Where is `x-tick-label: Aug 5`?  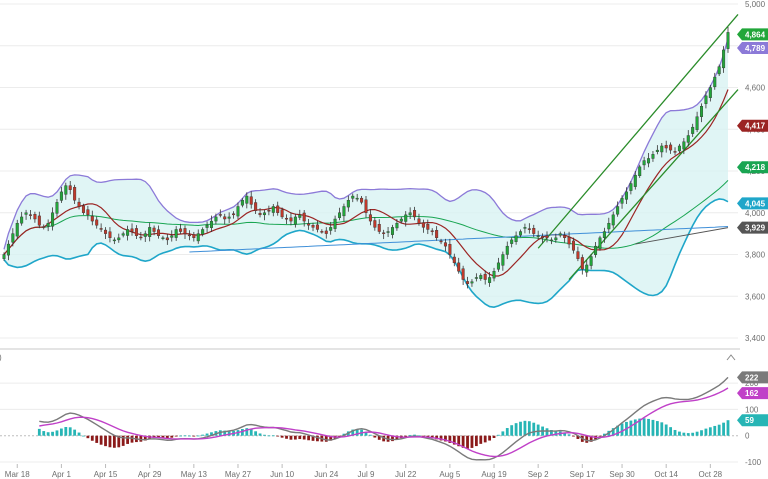 x-tick-label: Aug 5 is located at coordinates (449, 474).